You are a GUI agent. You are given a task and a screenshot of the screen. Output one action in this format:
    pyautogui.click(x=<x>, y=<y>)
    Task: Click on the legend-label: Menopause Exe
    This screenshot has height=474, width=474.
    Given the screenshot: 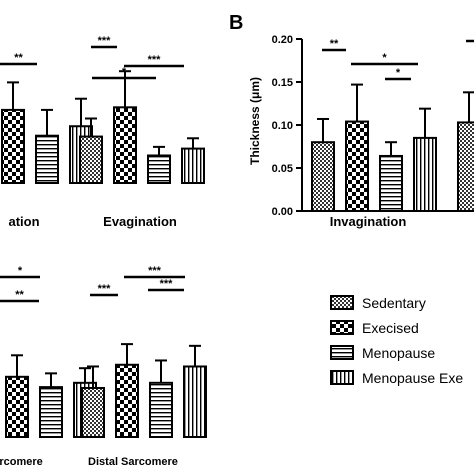 What is the action you would take?
    pyautogui.click(x=412, y=378)
    